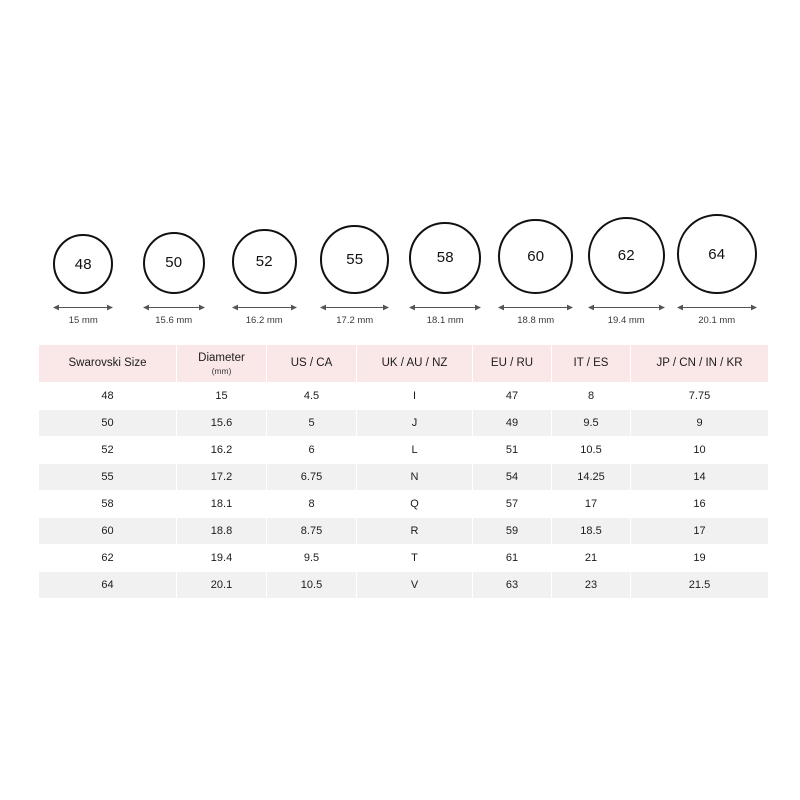 Image resolution: width=800 pixels, height=800 pixels. What do you see at coordinates (221, 450) in the screenshot?
I see `table-cell: 16.2` at bounding box center [221, 450].